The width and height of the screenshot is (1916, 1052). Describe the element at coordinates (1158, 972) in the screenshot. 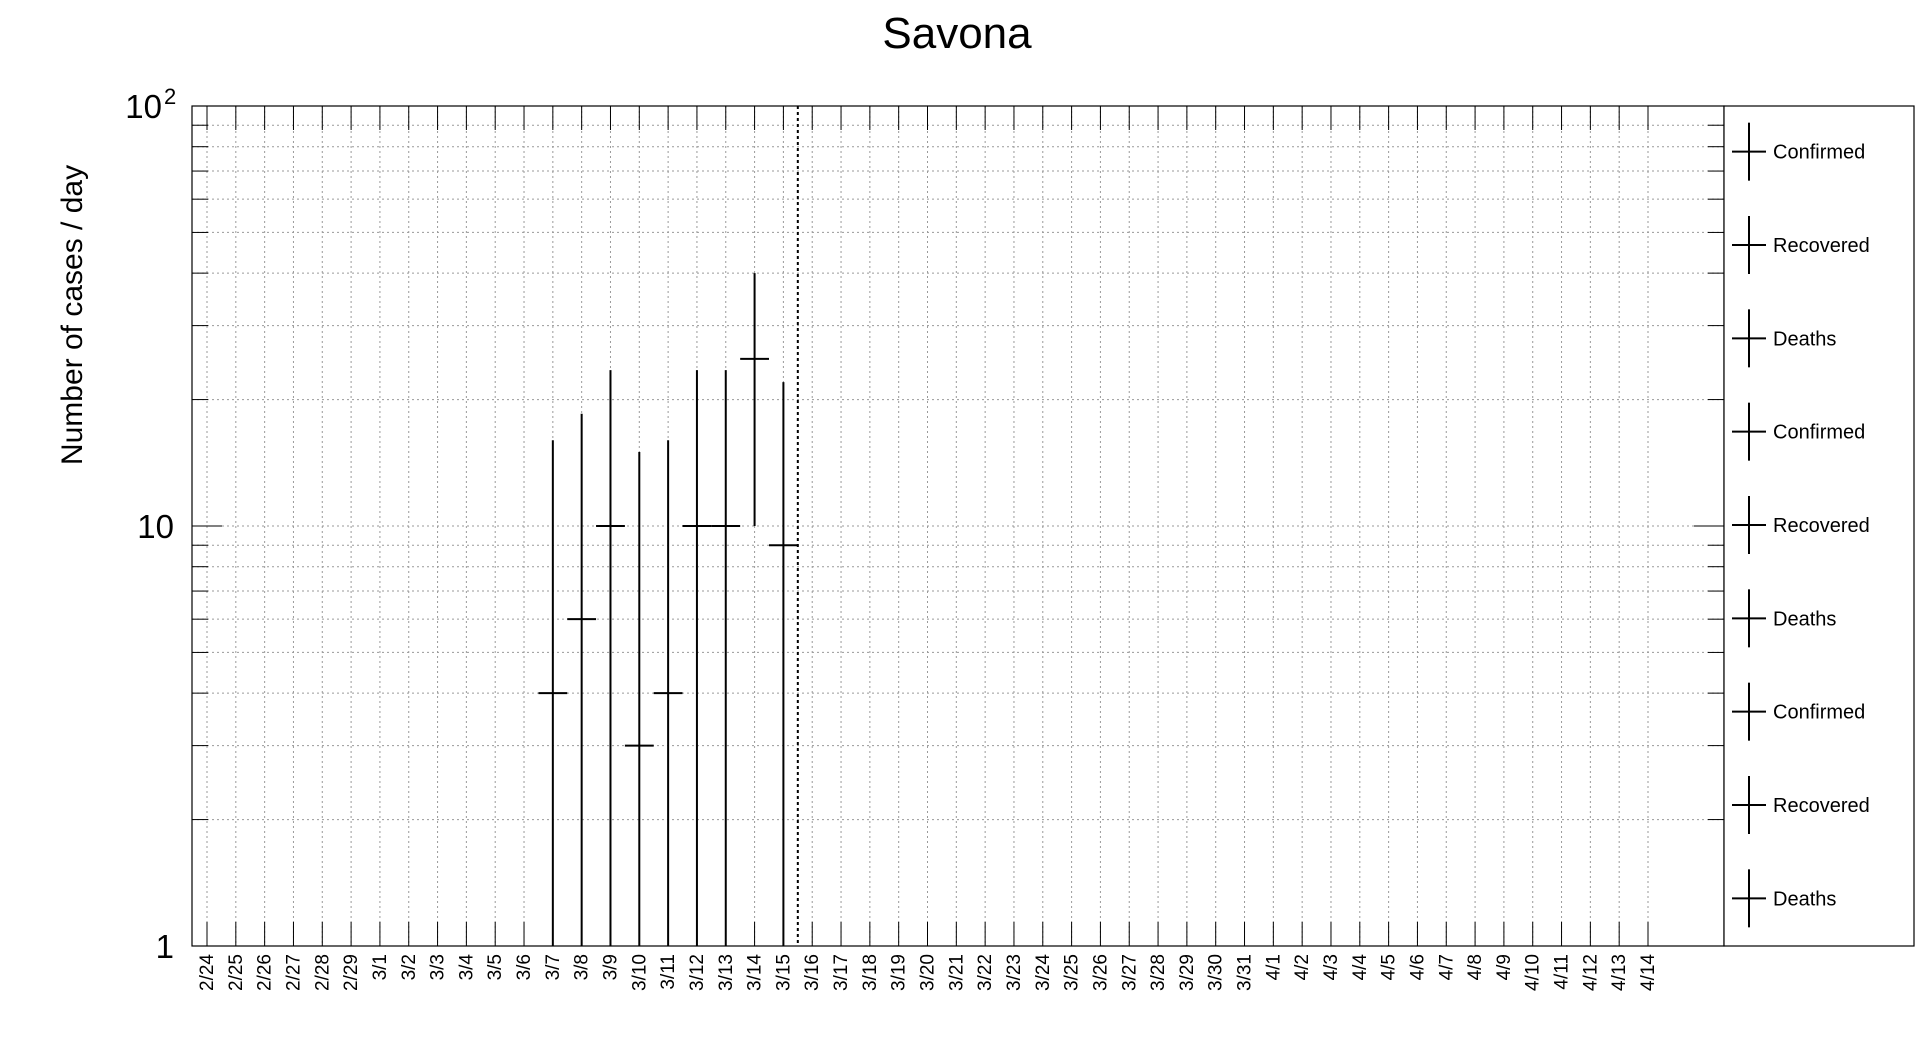

I see `x-tick-label: 3/28` at that location.